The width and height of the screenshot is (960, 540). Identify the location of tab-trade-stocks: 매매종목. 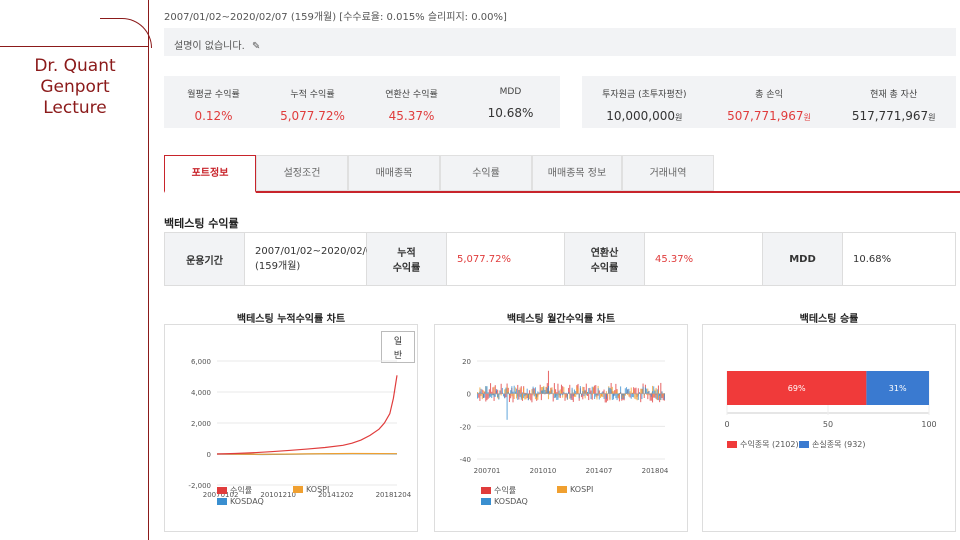
(394, 173).